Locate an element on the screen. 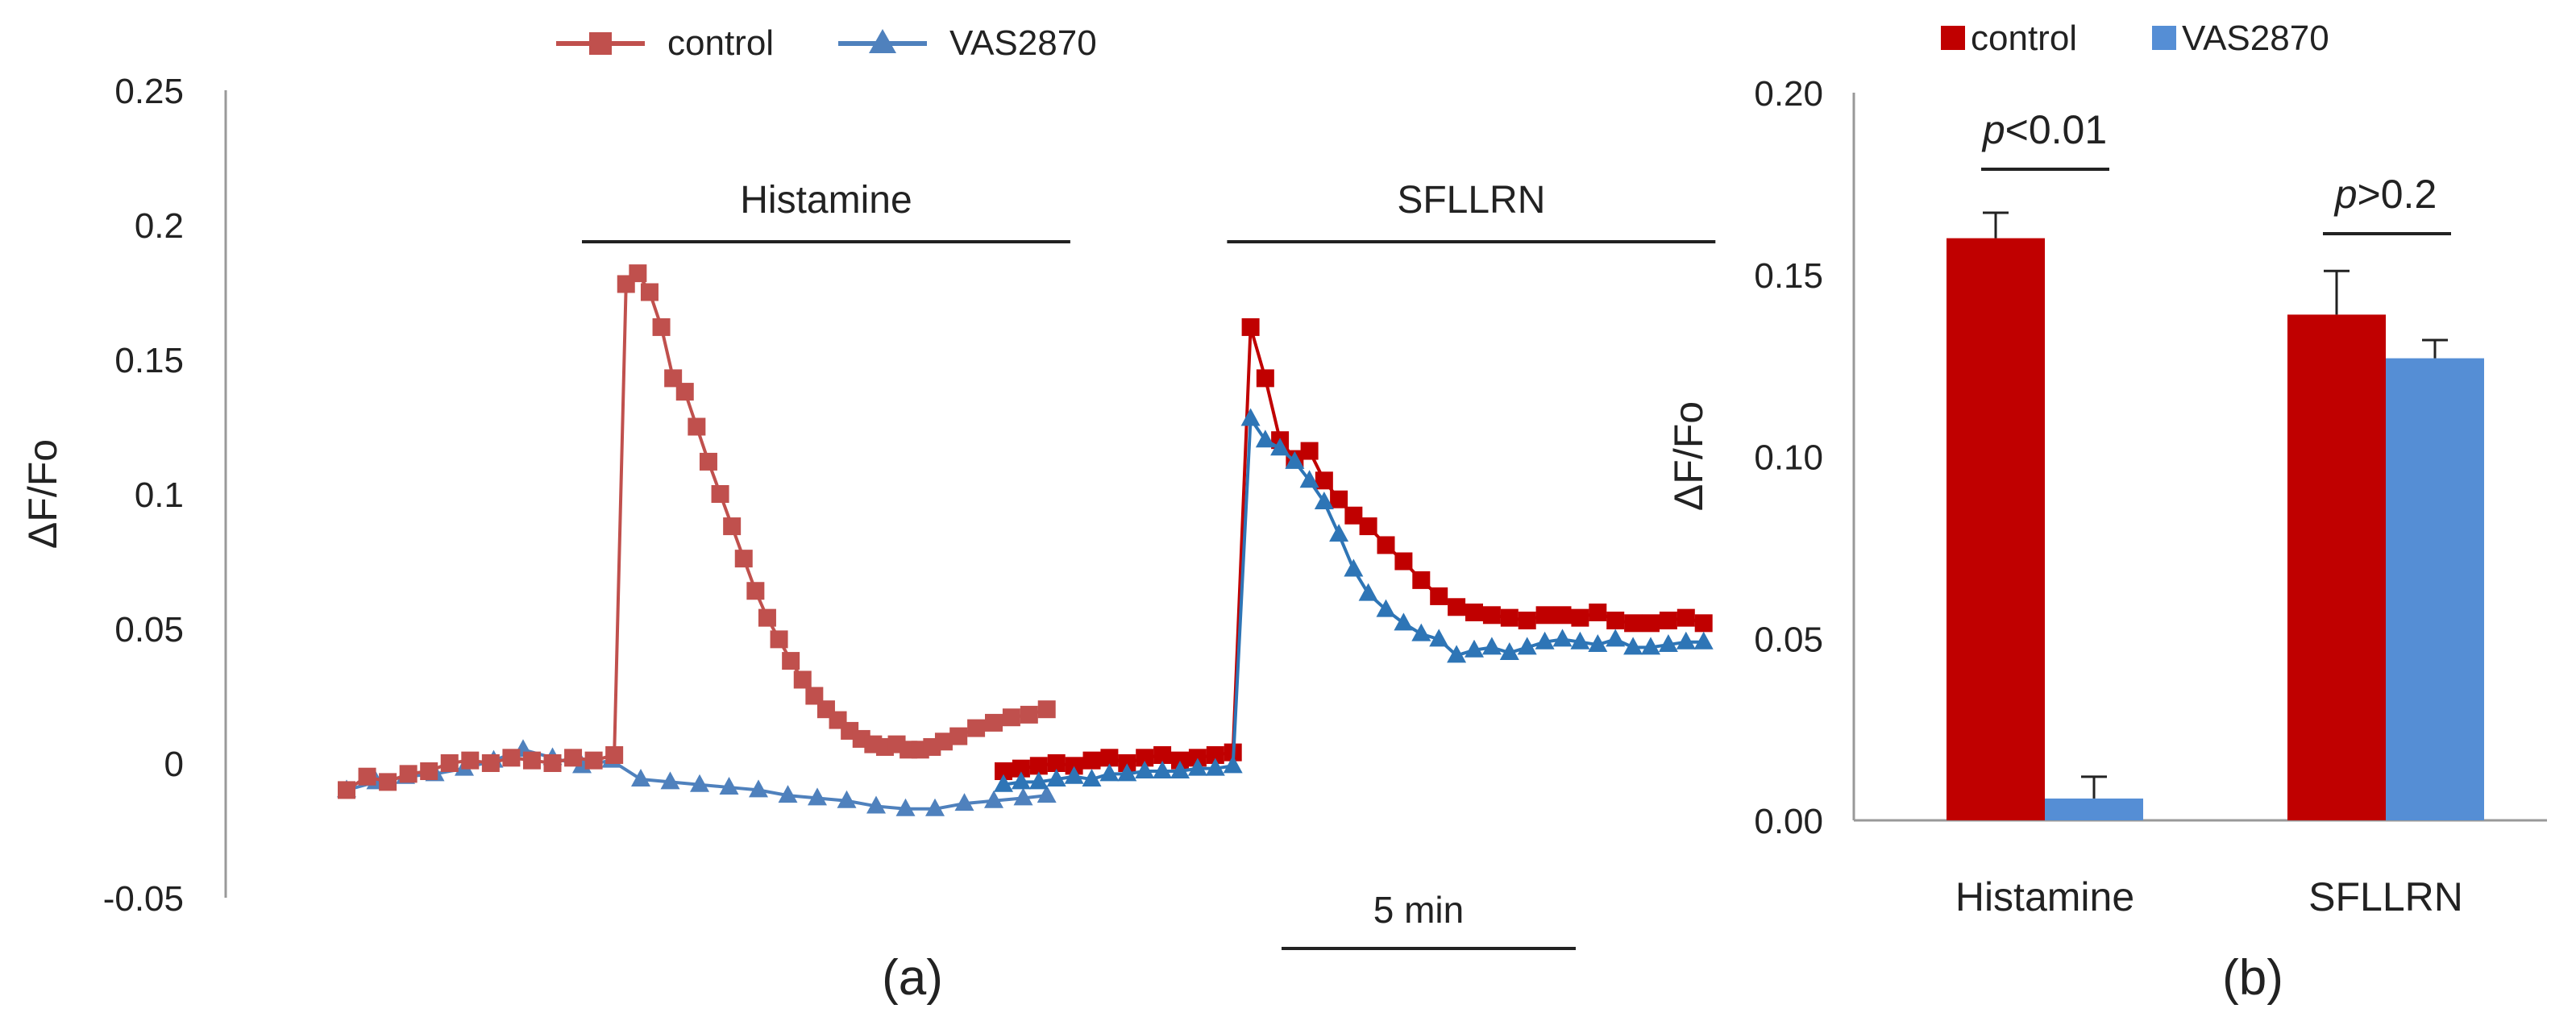  sfllrn-vas2870-line is located at coordinates (1353, 600).